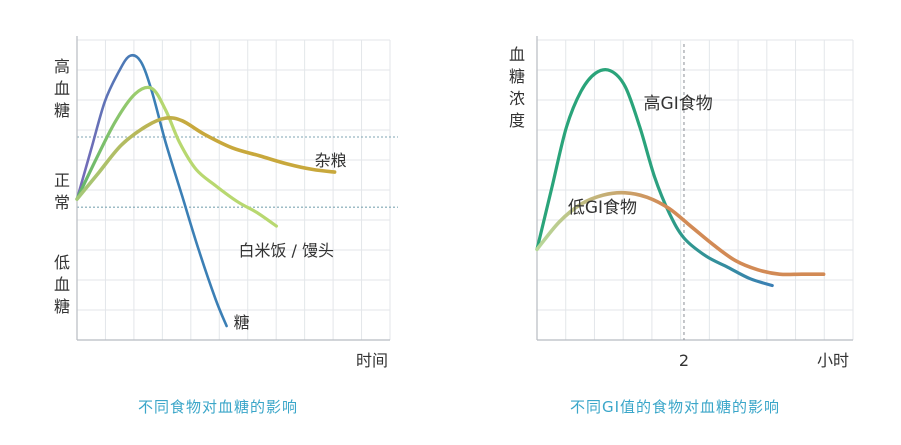 The height and width of the screenshot is (445, 901). What do you see at coordinates (684, 360) in the screenshot?
I see `x-tick-label: 2` at bounding box center [684, 360].